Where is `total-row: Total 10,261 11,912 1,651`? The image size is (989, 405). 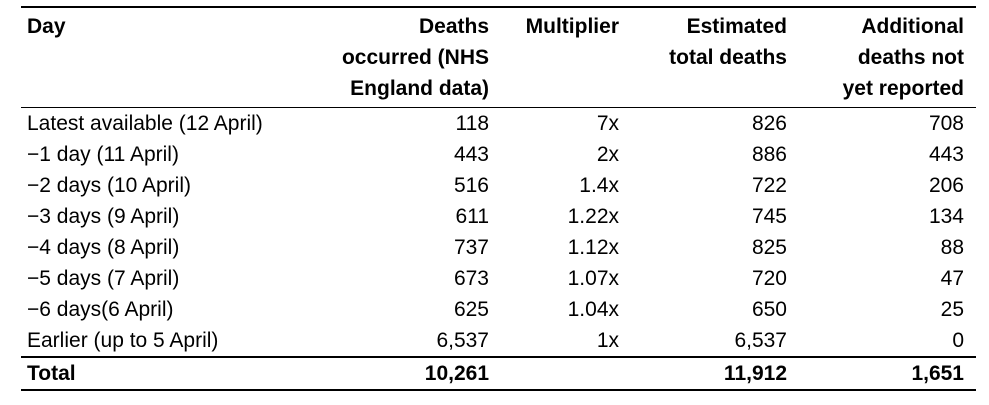
total-row: Total 10,261 11,912 1,651 is located at coordinates (498, 373).